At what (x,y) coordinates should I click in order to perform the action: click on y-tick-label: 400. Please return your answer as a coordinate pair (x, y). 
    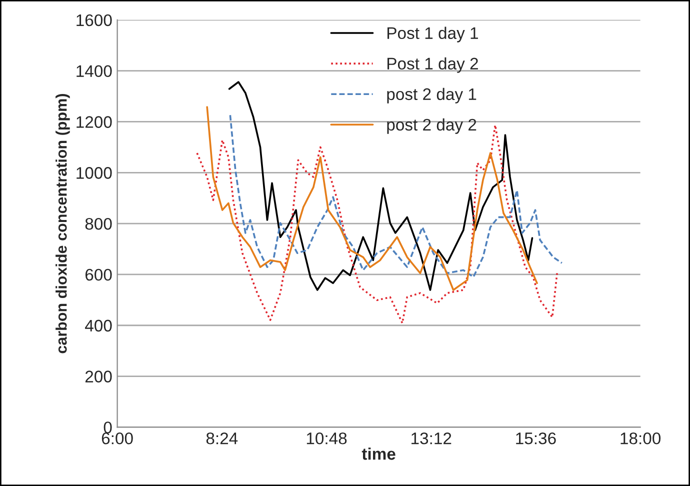
    Looking at the image, I should click on (98, 326).